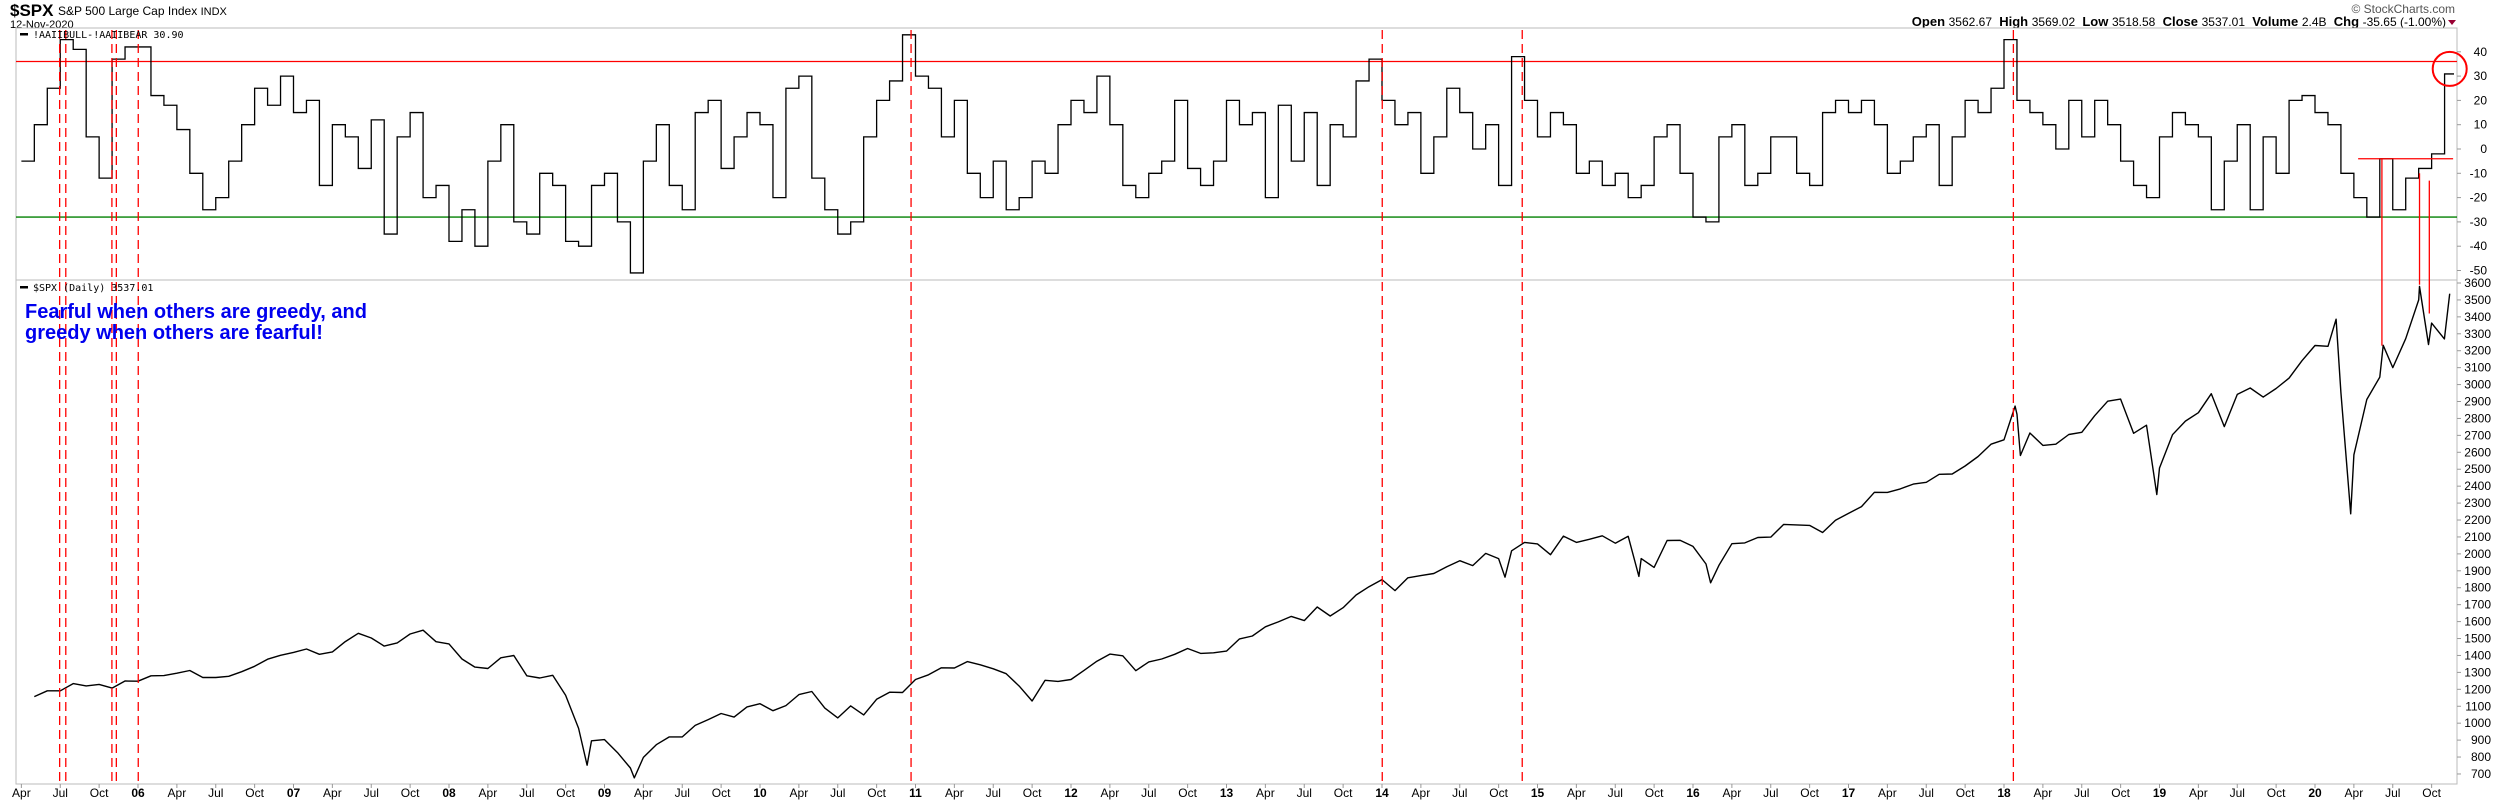 This screenshot has height=800, width=2500. I want to click on y-tick-label-upper: 40, so click(2481, 52).